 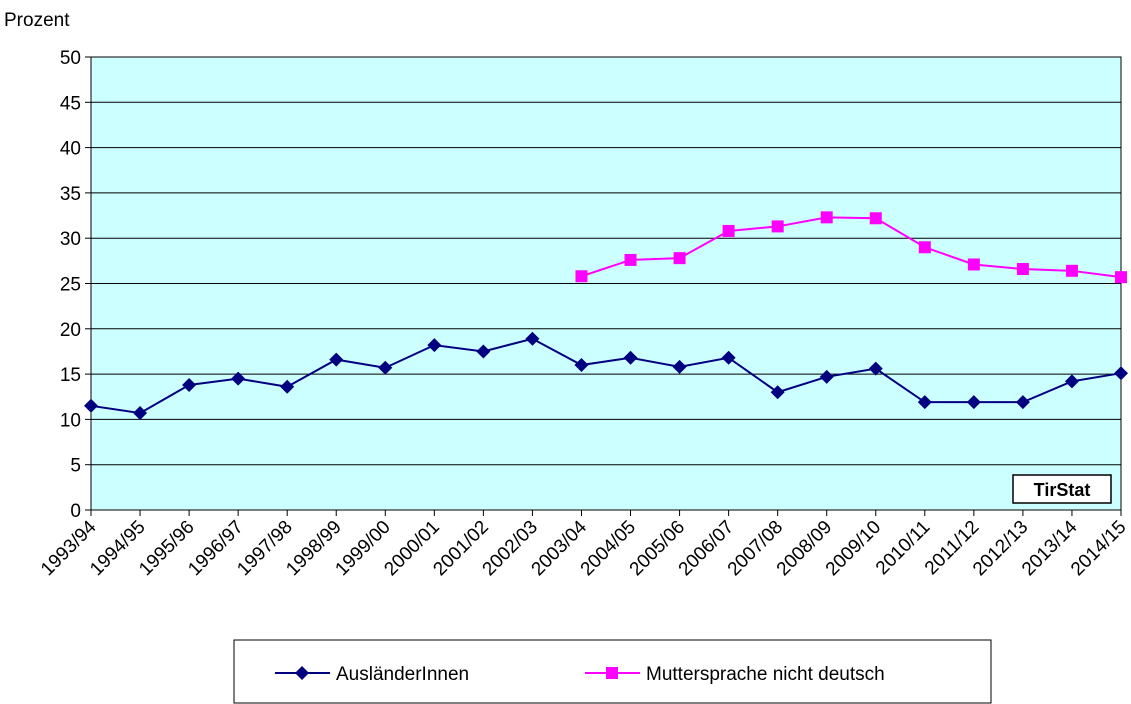 What do you see at coordinates (1098, 548) in the screenshot?
I see `x-tick-label: 2014/15` at bounding box center [1098, 548].